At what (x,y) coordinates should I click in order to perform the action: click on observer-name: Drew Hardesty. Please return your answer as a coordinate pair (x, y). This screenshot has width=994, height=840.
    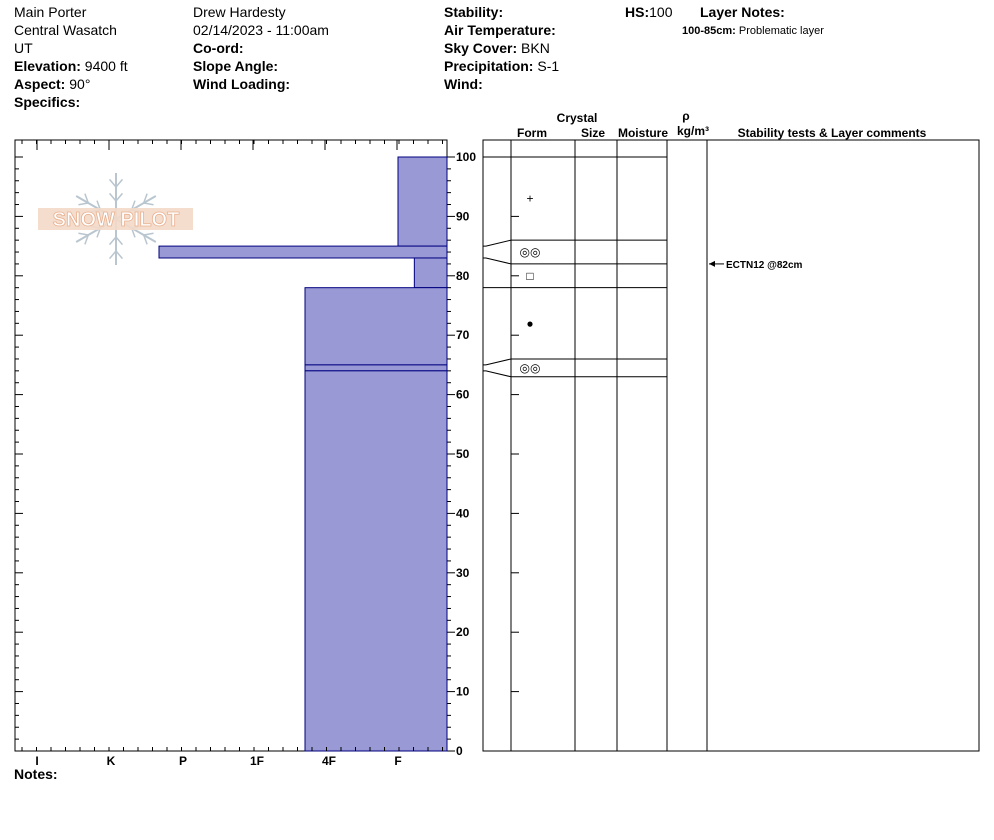
    Looking at the image, I should click on (239, 12).